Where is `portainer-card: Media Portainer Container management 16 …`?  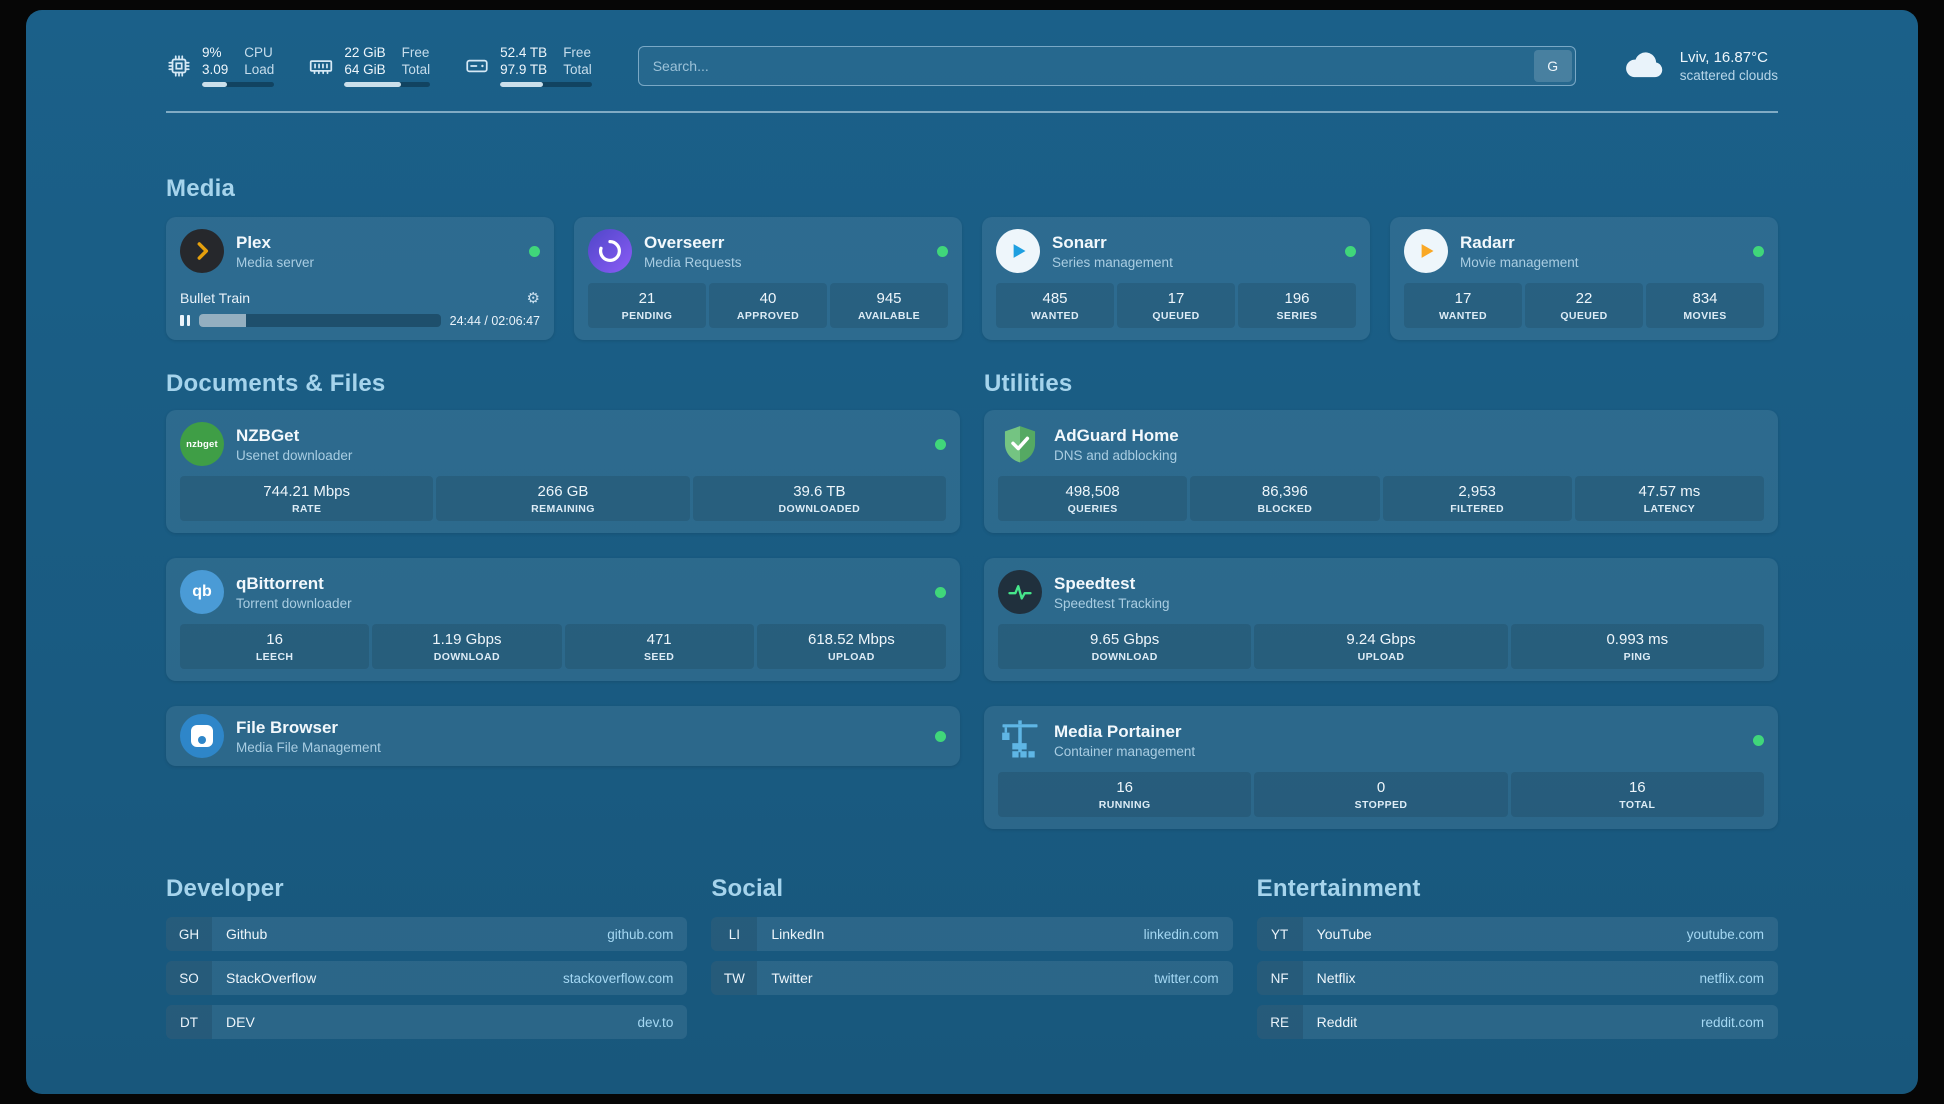
portainer-card: Media Portainer Container management 16 … is located at coordinates (1381, 767).